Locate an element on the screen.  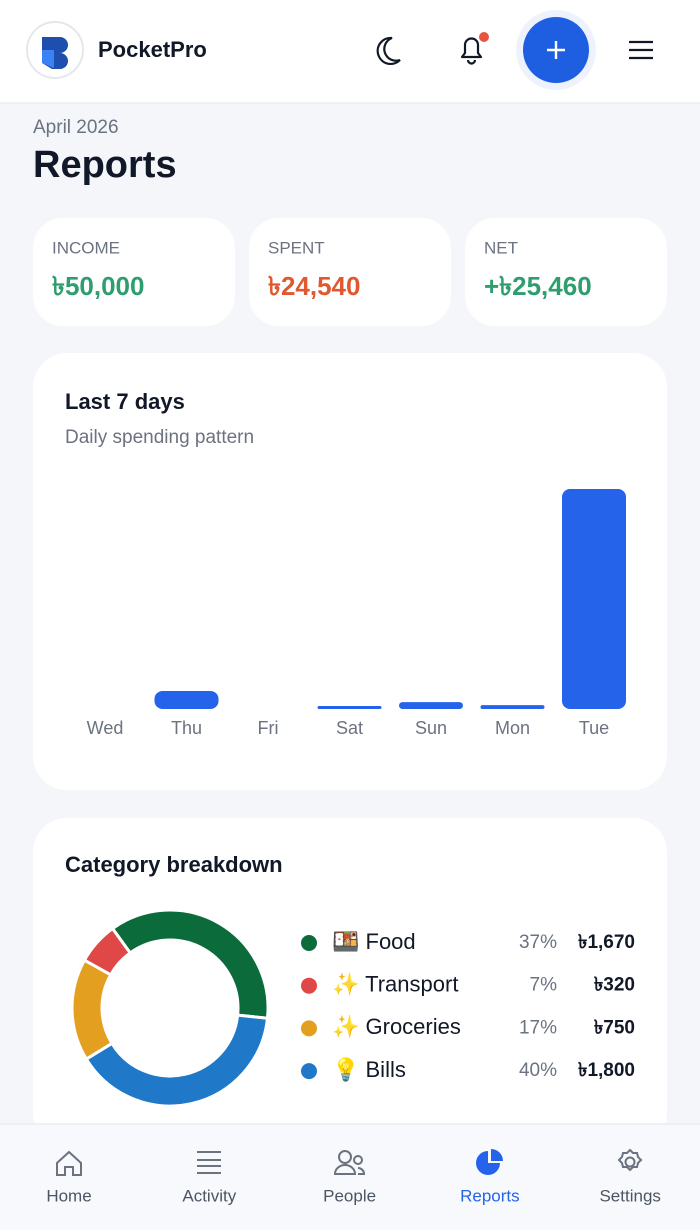
x-tick-label: Sat is located at coordinates (349, 728).